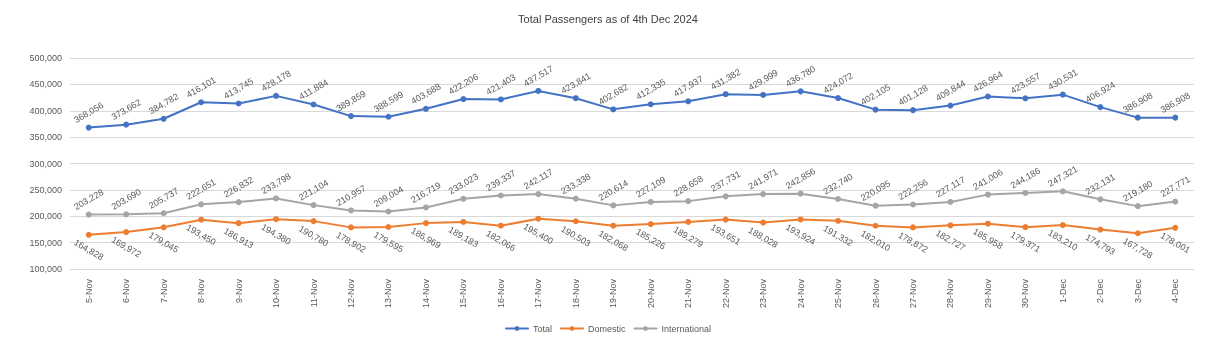  What do you see at coordinates (725, 293) in the screenshot?
I see `x-tick-label: 22-Nov` at bounding box center [725, 293].